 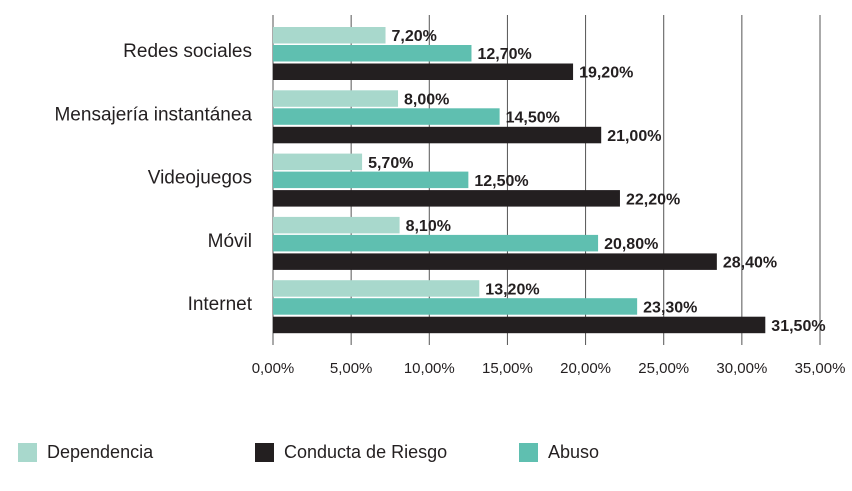 I want to click on category-label: Mensajería instantánea, so click(x=153, y=114).